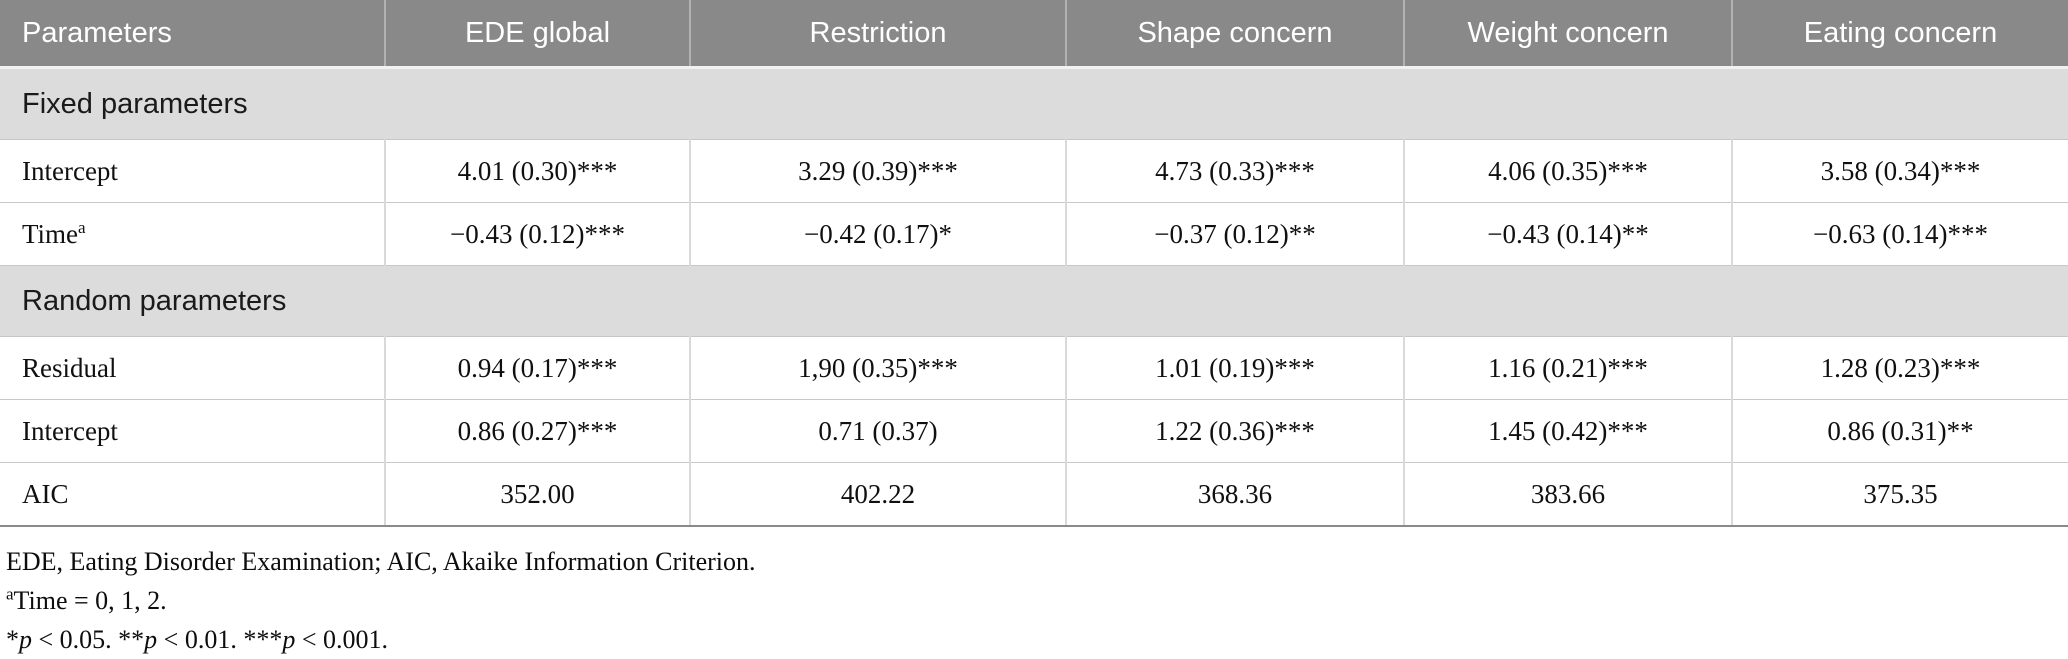  I want to click on section-title: Random parameters, so click(1034, 301).